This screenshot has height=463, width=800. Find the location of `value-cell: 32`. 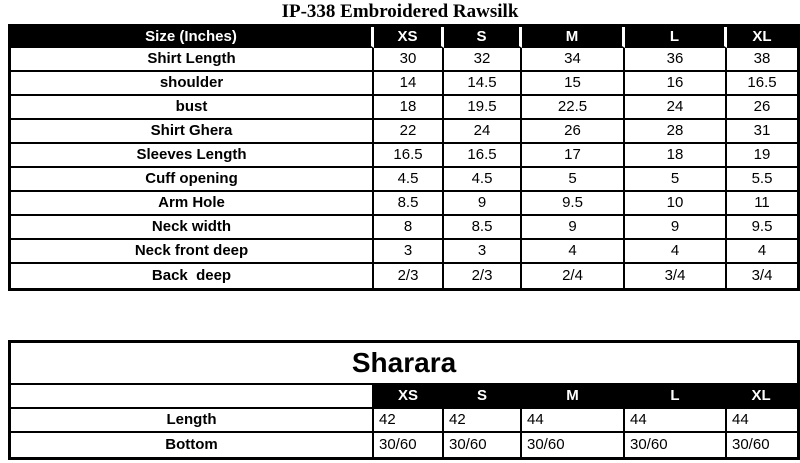

value-cell: 32 is located at coordinates (483, 60).